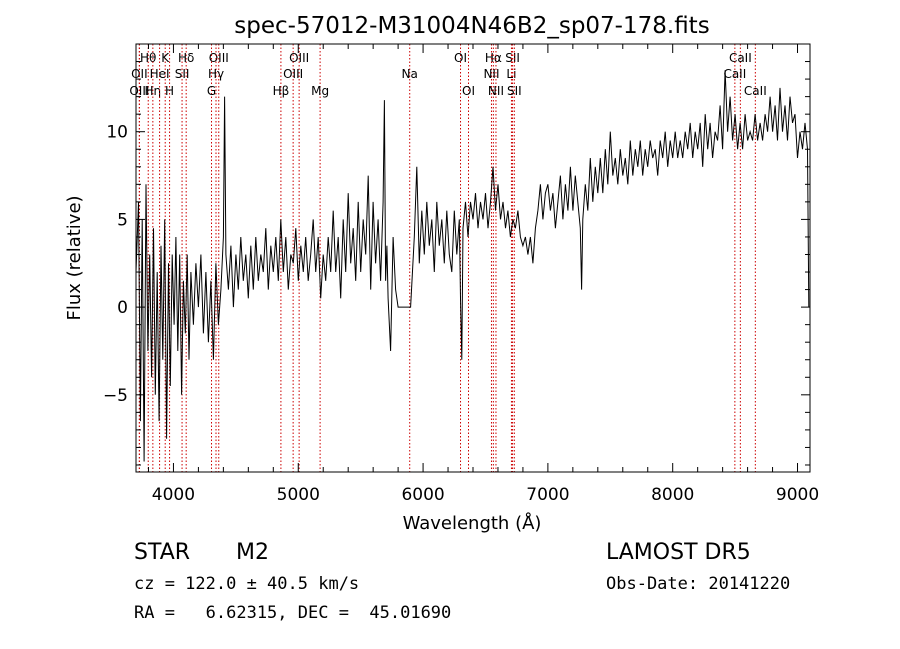 This screenshot has height=649, width=900. Describe the element at coordinates (173, 495) in the screenshot. I see `x-tick-label: 4000` at that location.